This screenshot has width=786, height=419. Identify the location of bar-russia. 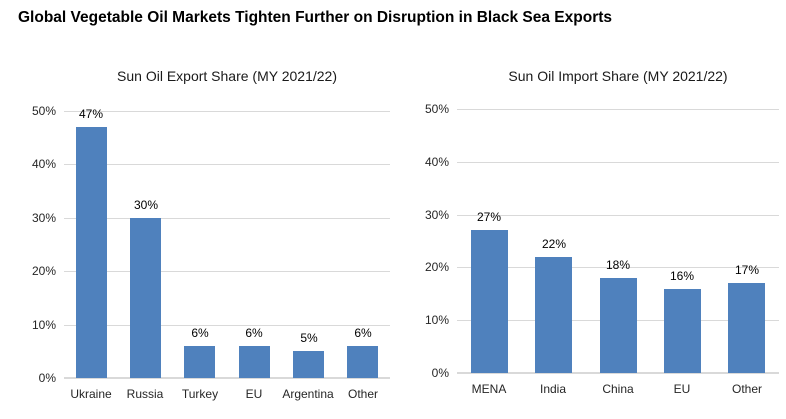
(145, 298).